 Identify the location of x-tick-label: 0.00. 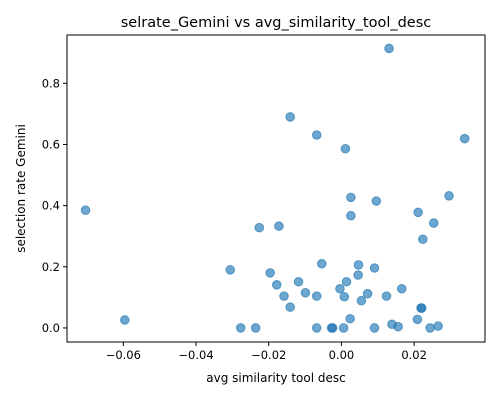
(342, 355).